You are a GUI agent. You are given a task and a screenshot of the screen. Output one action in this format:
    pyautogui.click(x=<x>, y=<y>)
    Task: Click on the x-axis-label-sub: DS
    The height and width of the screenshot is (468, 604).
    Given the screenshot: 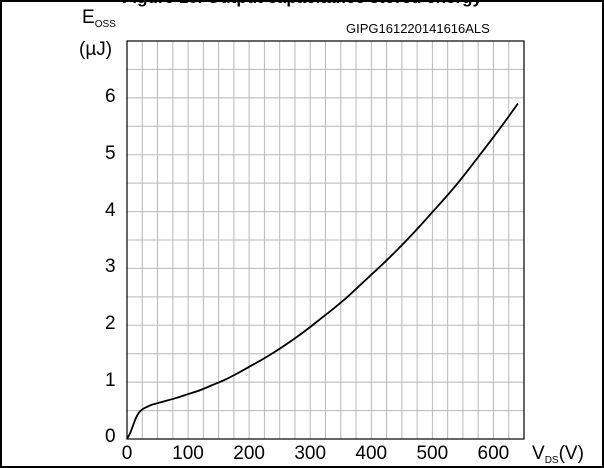 What is the action you would take?
    pyautogui.click(x=551, y=460)
    